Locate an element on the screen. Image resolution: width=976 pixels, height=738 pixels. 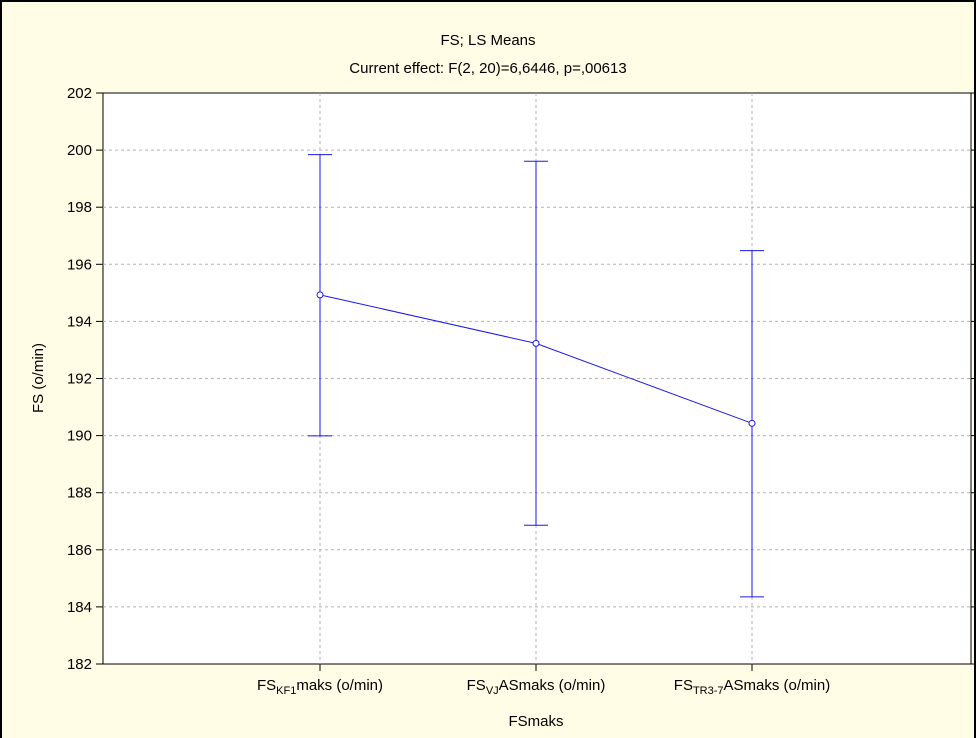
y-tick-label: 182 is located at coordinates (79, 664).